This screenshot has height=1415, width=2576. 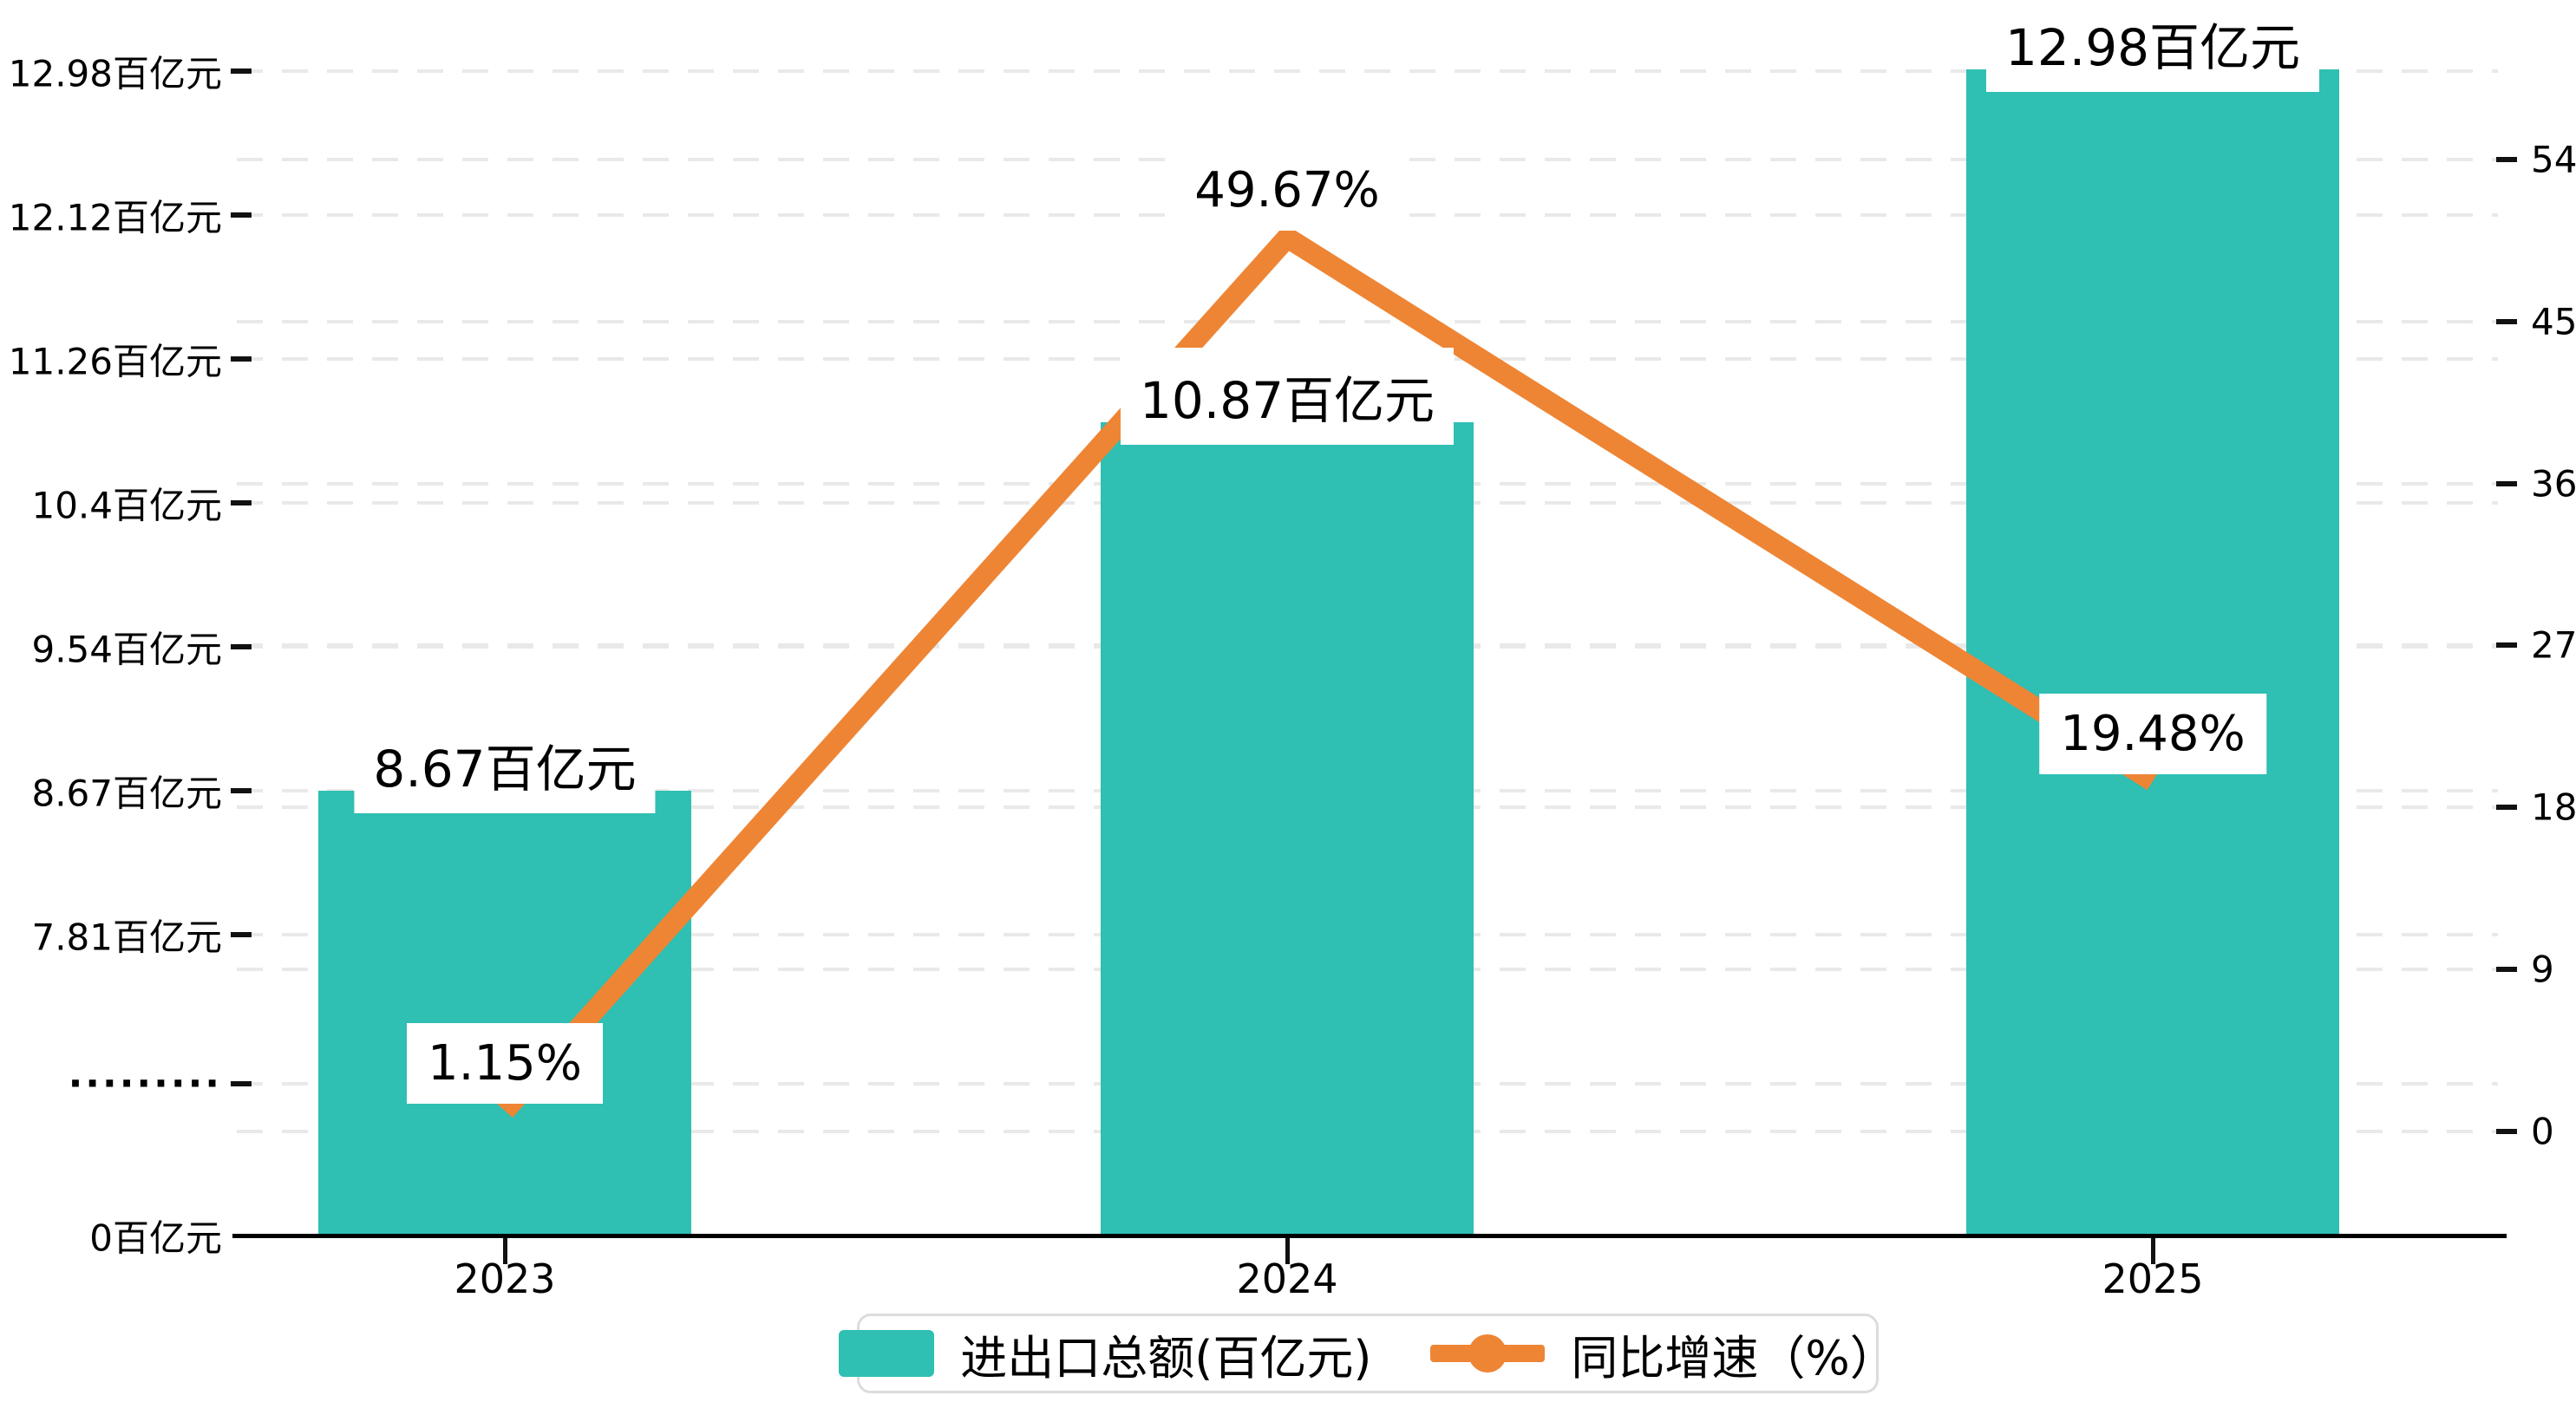 What do you see at coordinates (2152, 652) in the screenshot?
I see `bar-2025` at bounding box center [2152, 652].